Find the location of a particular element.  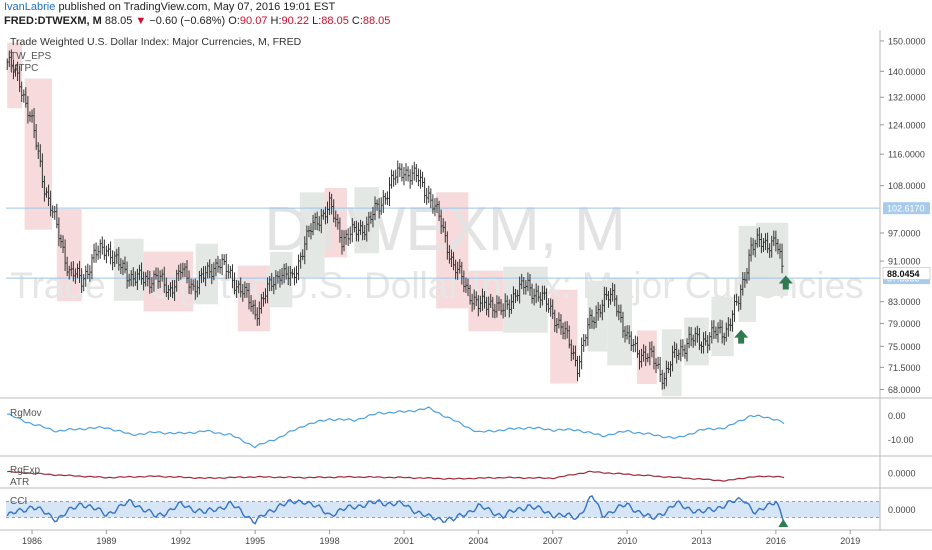

y-tick-label: 132.0000 is located at coordinates (907, 98).